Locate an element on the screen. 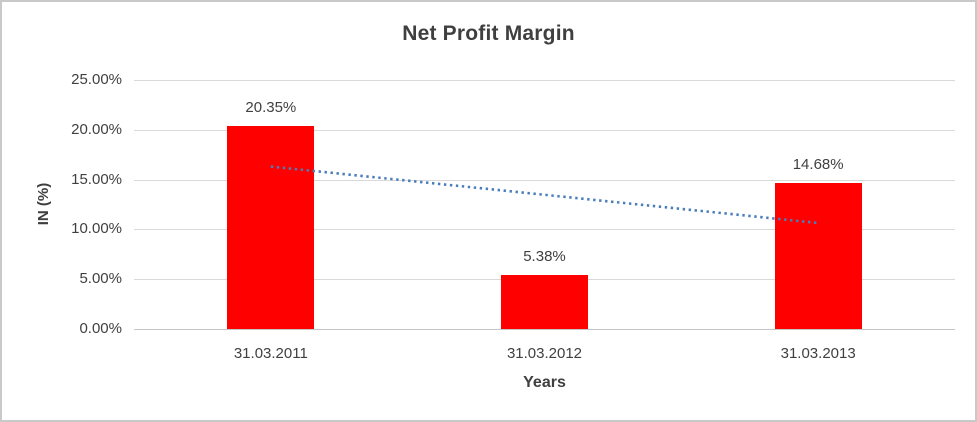 The image size is (977, 422). y-tick-label: 0.00% is located at coordinates (100, 328).